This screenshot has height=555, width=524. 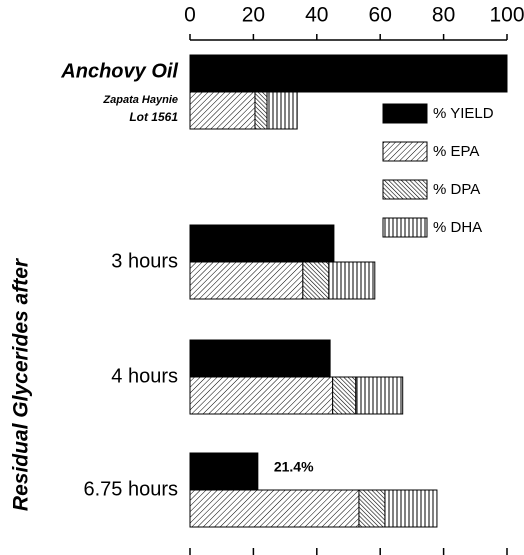 I want to click on y-axis-label: Residual Glycerides after, so click(x=21, y=384).